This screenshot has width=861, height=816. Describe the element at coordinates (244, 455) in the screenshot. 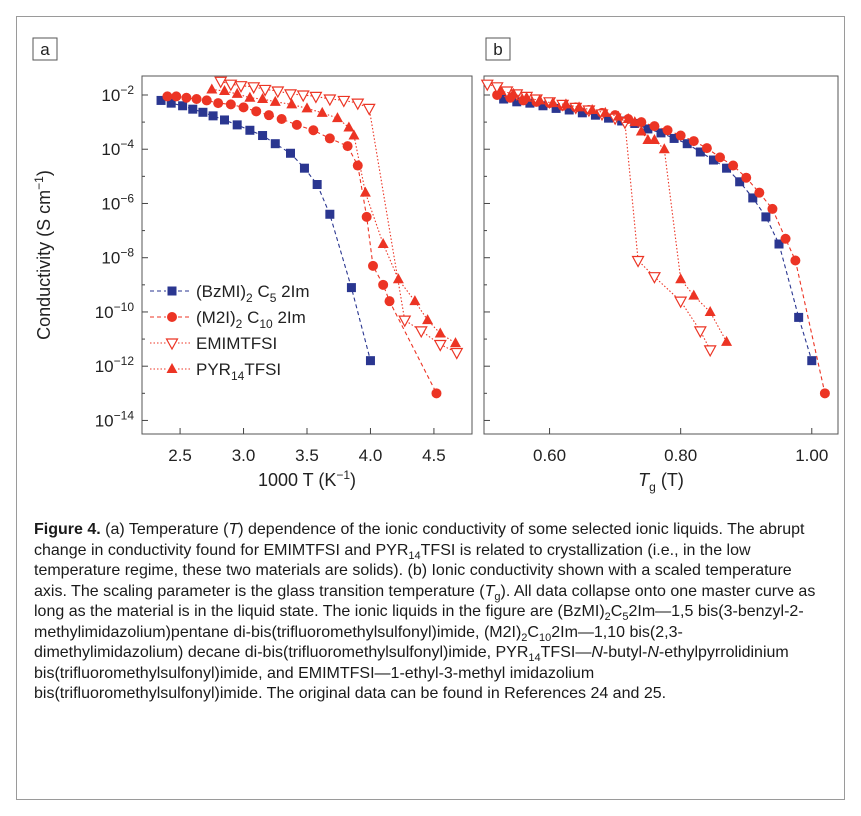

I see `x-tick-label: 3.0` at that location.